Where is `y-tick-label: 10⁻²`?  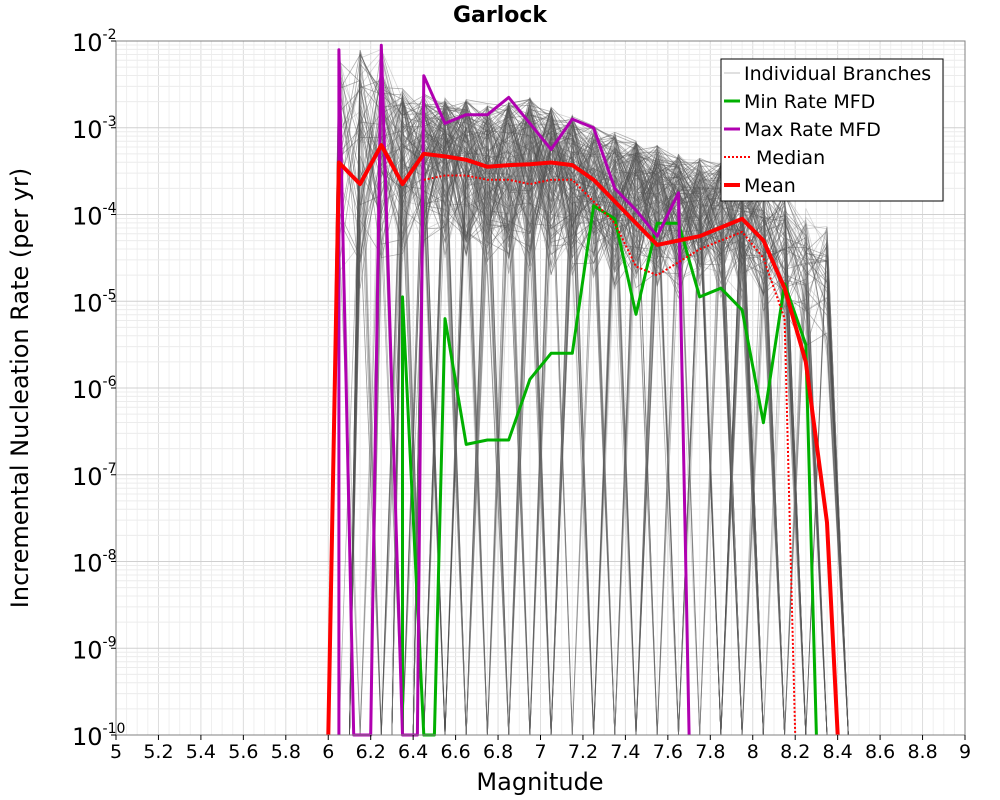
y-tick-label: 10⁻² is located at coordinates (94, 42).